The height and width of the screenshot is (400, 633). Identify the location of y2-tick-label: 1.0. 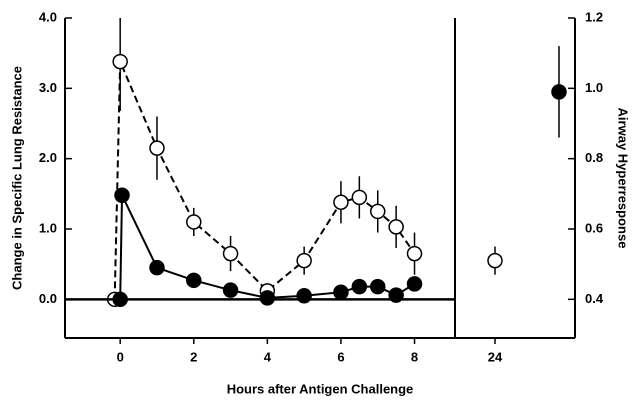
(594, 87).